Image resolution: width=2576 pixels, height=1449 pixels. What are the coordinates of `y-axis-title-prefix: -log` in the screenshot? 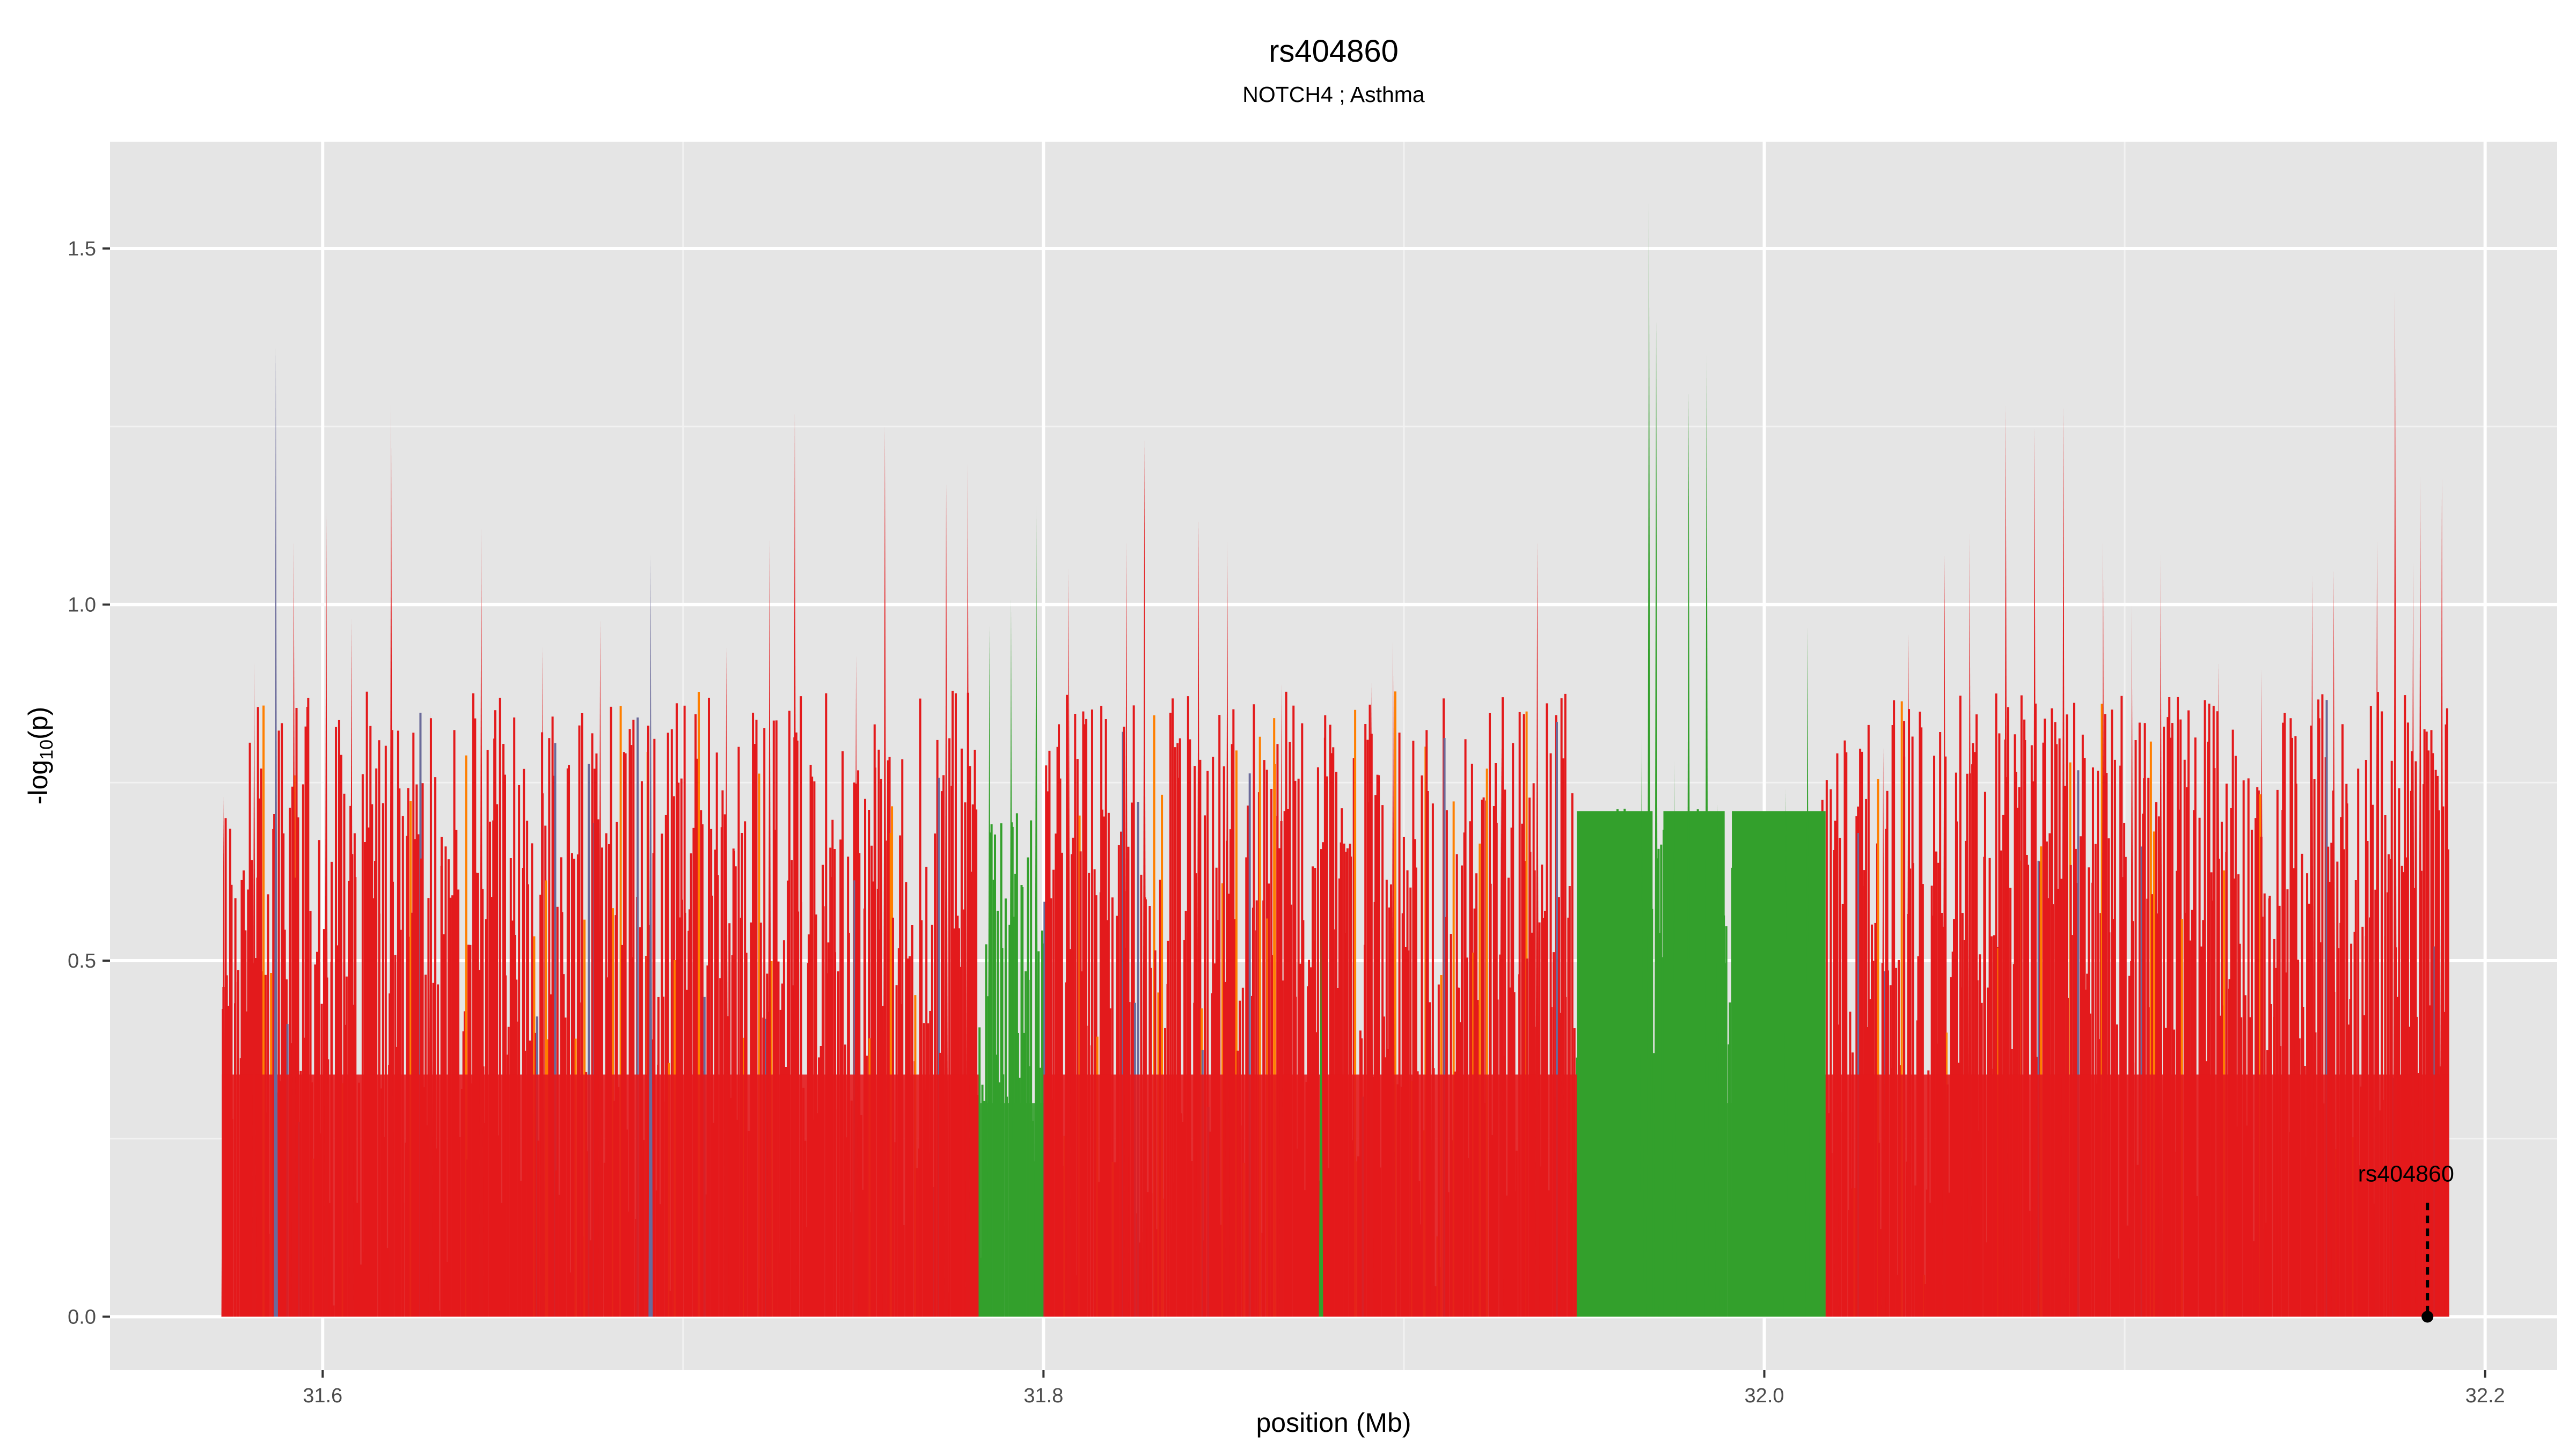 It's located at (38, 782).